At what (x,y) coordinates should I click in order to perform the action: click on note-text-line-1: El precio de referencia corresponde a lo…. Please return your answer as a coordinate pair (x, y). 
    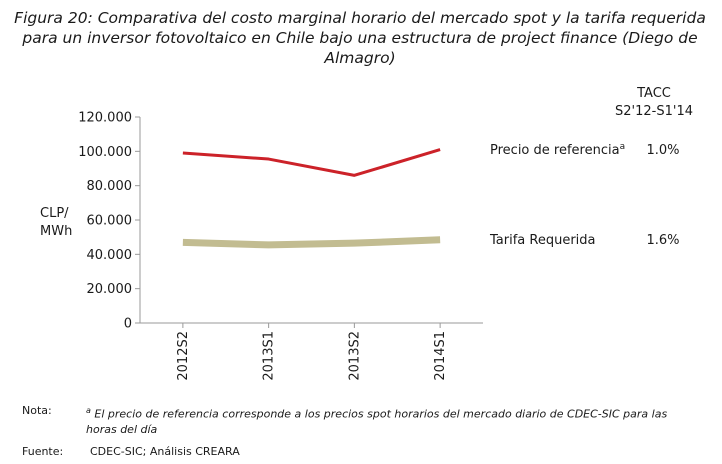
    Looking at the image, I should click on (381, 414).